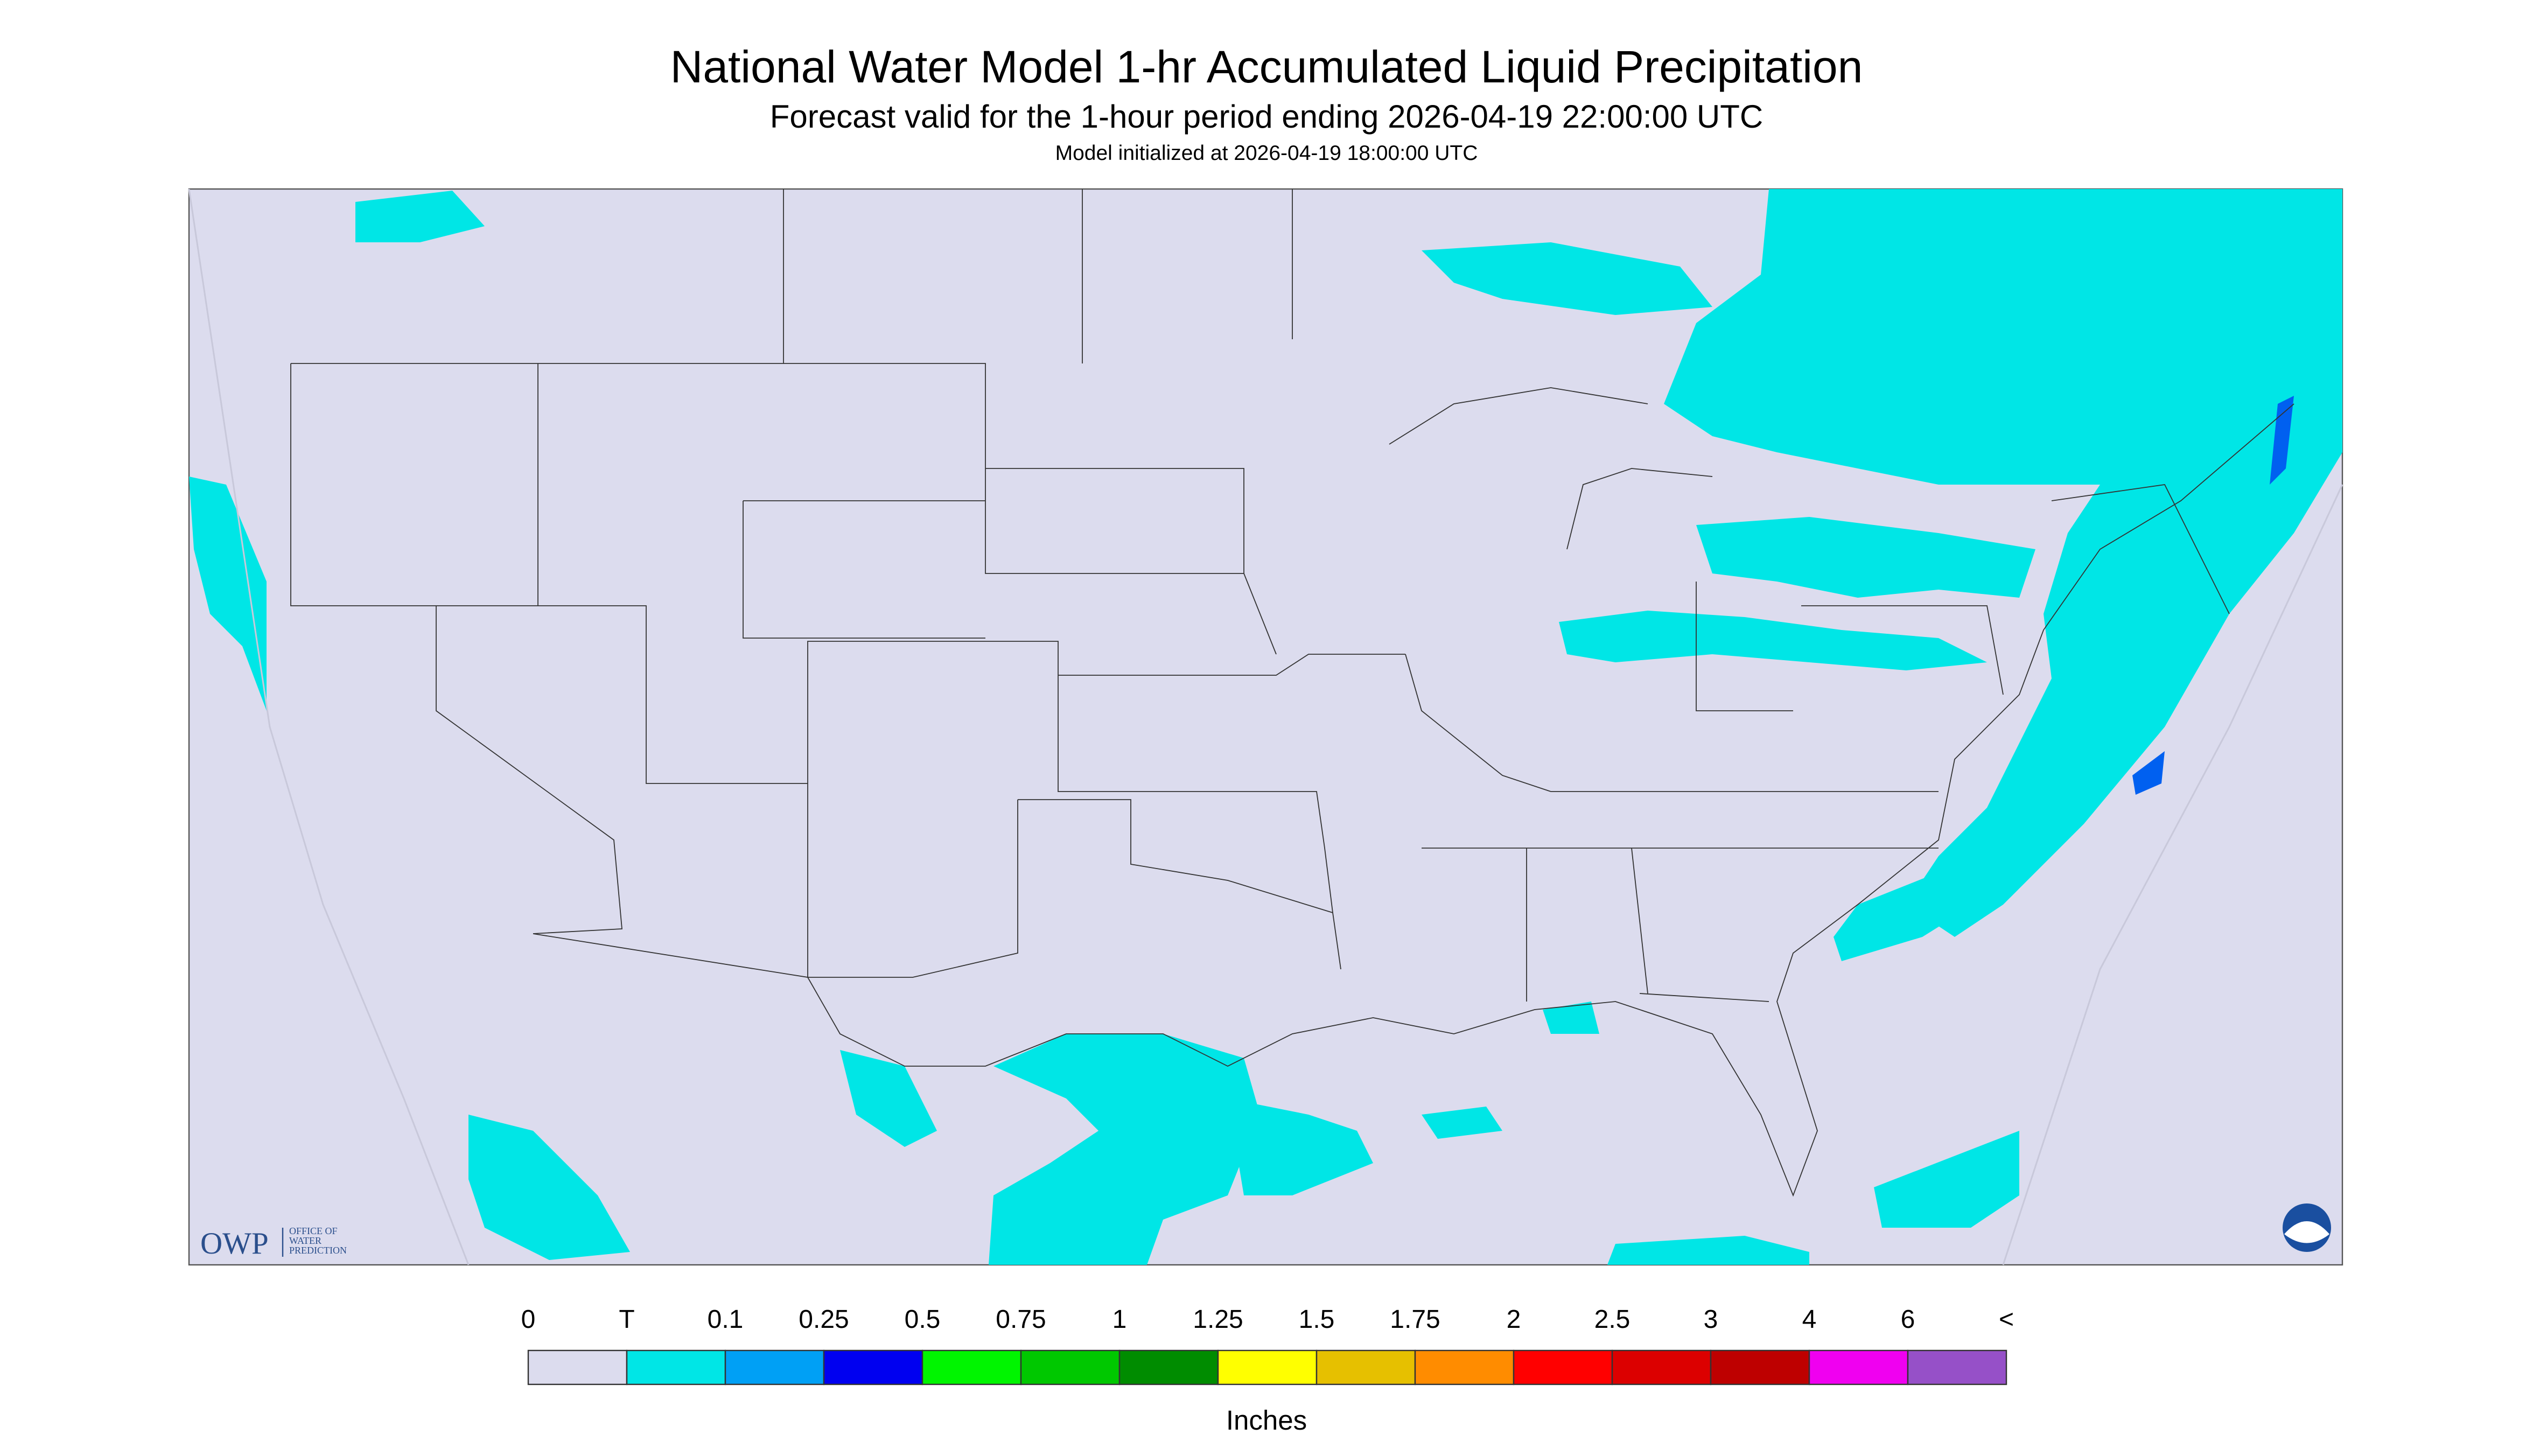 Image resolution: width=2533 pixels, height=1456 pixels. Describe the element at coordinates (1021, 1319) in the screenshot. I see `legend-label: 0.75` at that location.